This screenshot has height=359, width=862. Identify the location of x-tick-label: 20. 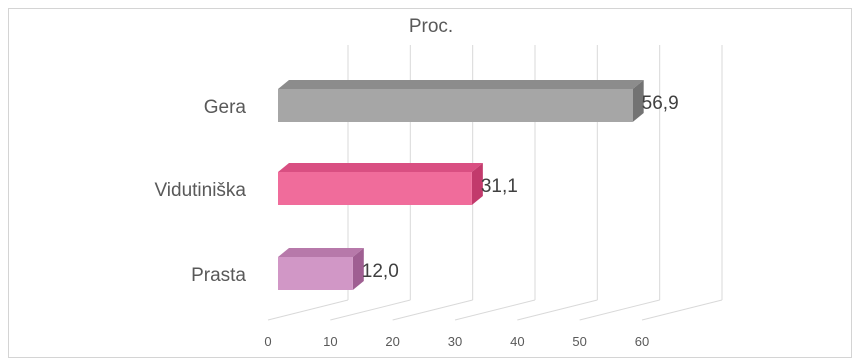
(392, 341).